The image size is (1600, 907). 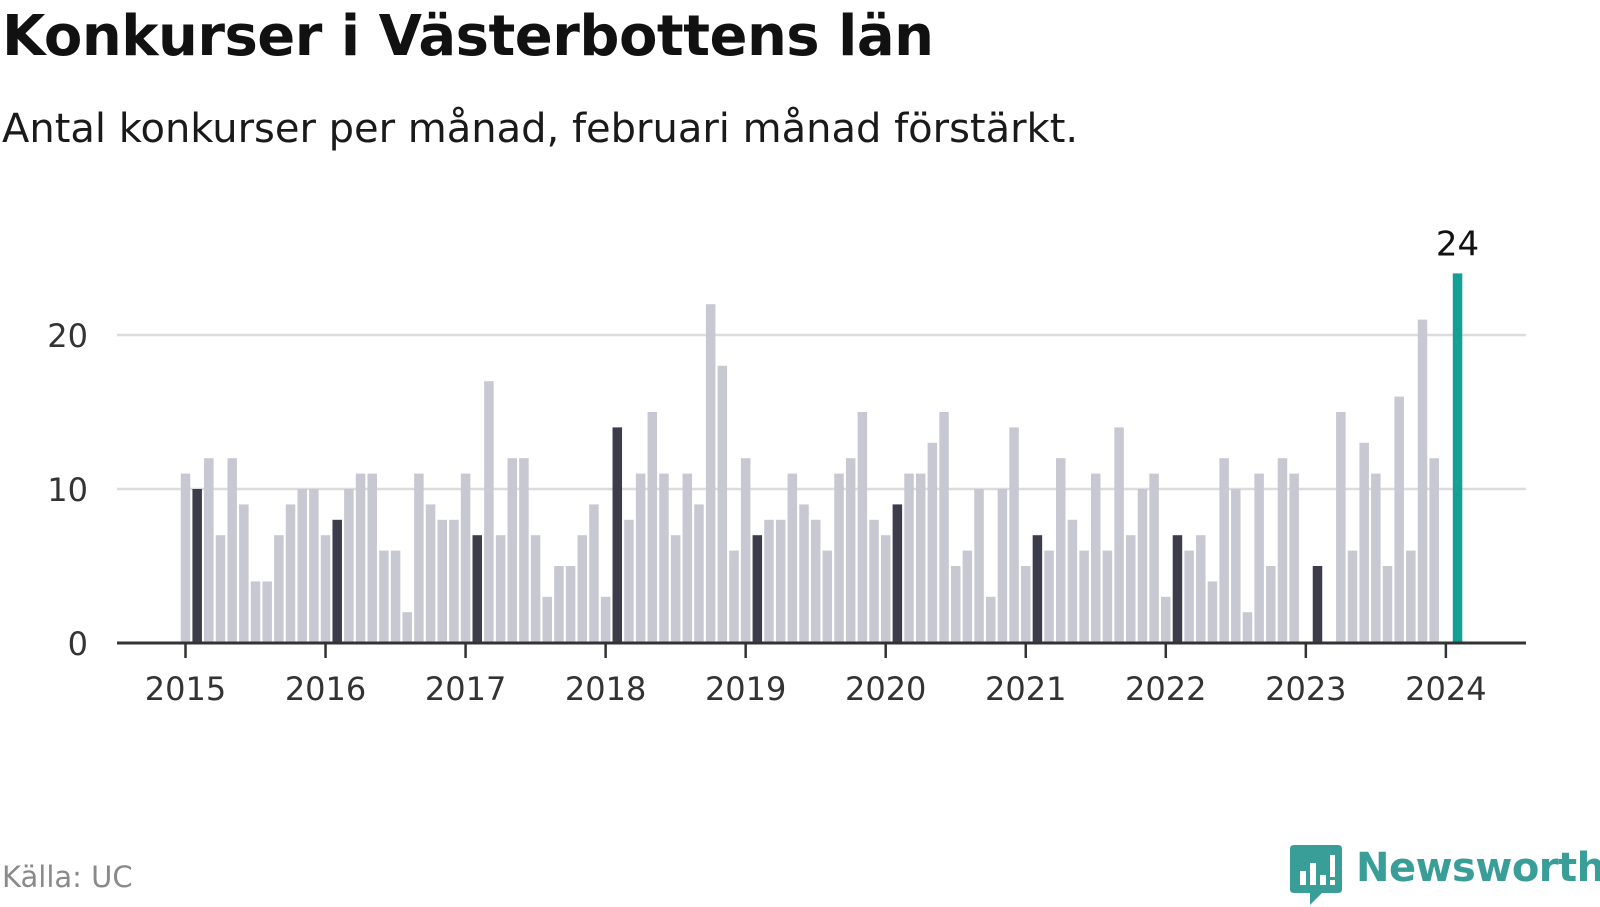 I want to click on y-tick-label: 0, so click(x=78, y=644).